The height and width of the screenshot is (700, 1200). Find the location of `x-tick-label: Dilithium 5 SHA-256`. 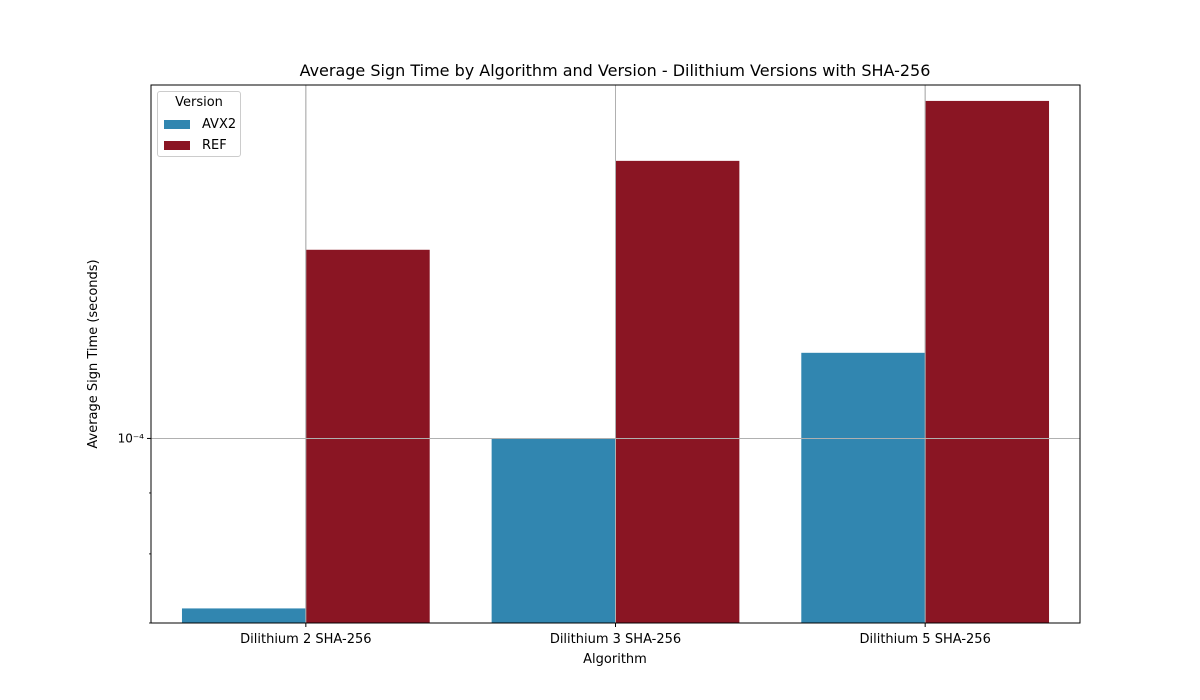

x-tick-label: Dilithium 5 SHA-256 is located at coordinates (924, 639).